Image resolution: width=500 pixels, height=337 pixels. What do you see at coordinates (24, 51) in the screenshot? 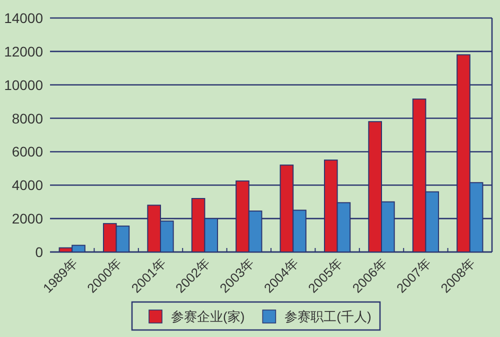
I see `y-tick-label: 12000` at bounding box center [24, 51].